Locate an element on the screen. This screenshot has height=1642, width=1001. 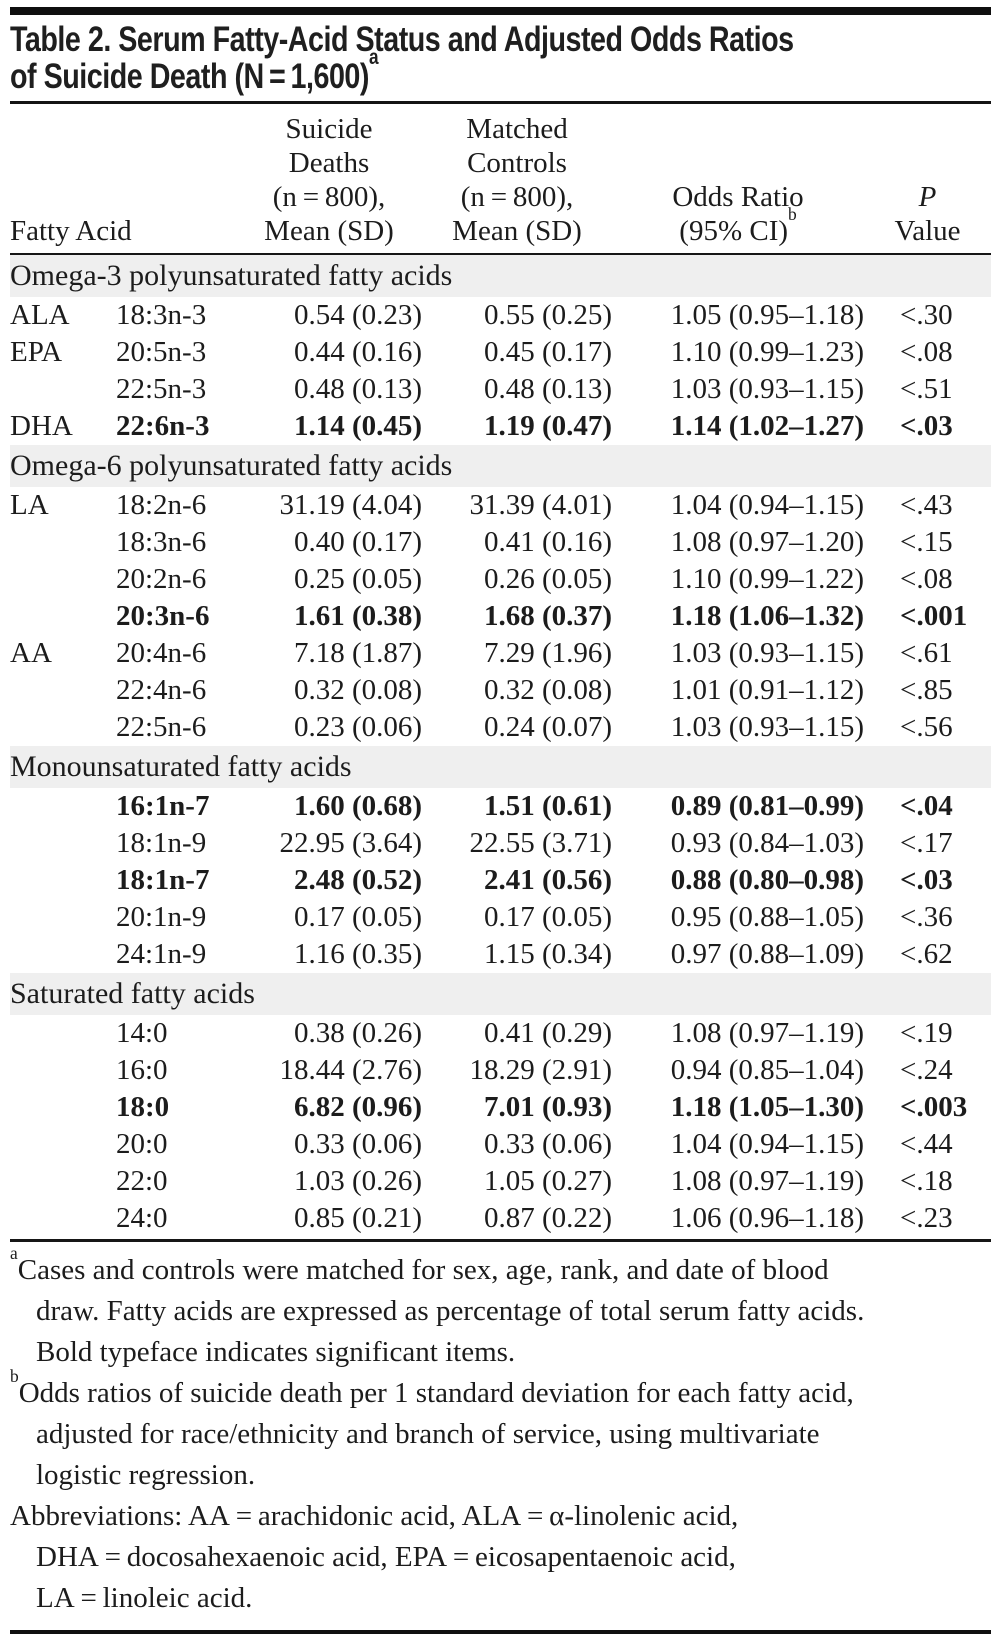
cell-or: 1.18 (1.05–1.30) is located at coordinates (767, 1107).